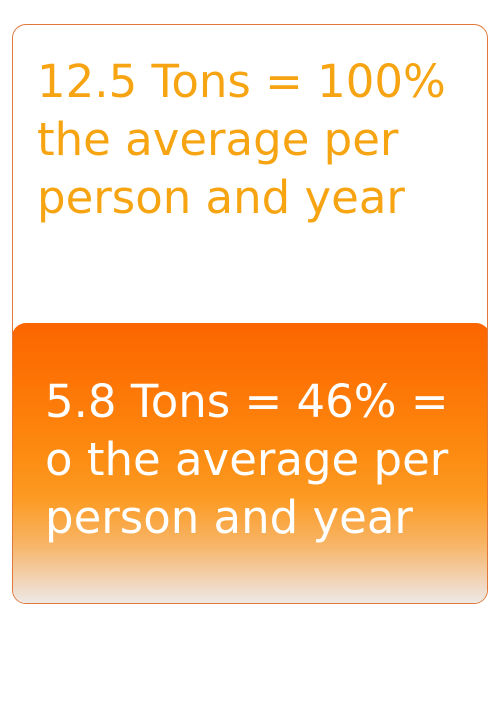 The image size is (500, 707). Describe the element at coordinates (229, 517) in the screenshot. I see `reduced-emissions-line: person and year` at that location.